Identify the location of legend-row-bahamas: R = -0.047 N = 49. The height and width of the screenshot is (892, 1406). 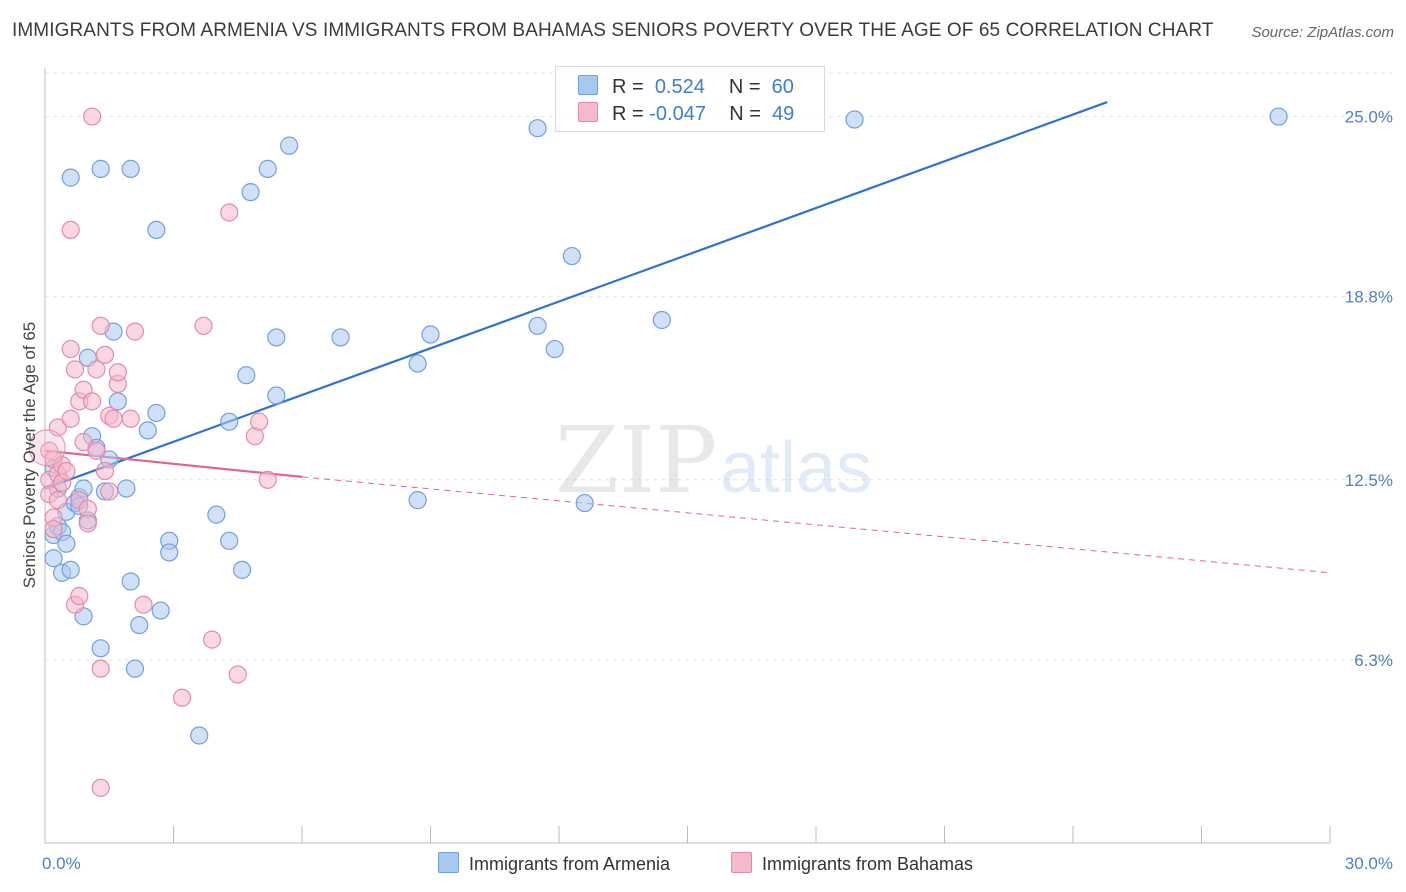
(686, 115).